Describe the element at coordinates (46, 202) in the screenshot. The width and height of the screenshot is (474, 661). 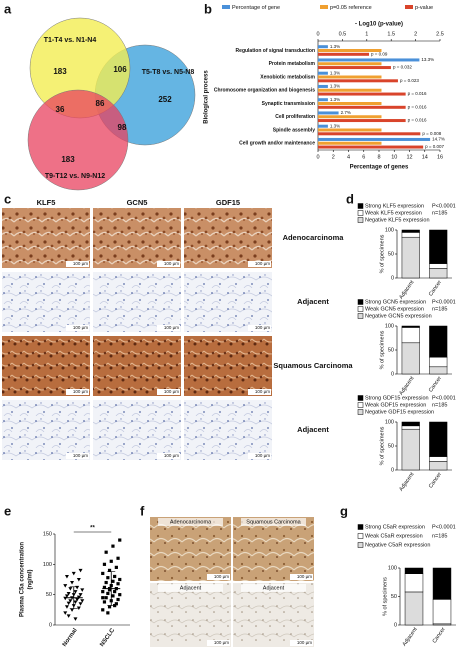
I see `column-header: KLF5` at that location.